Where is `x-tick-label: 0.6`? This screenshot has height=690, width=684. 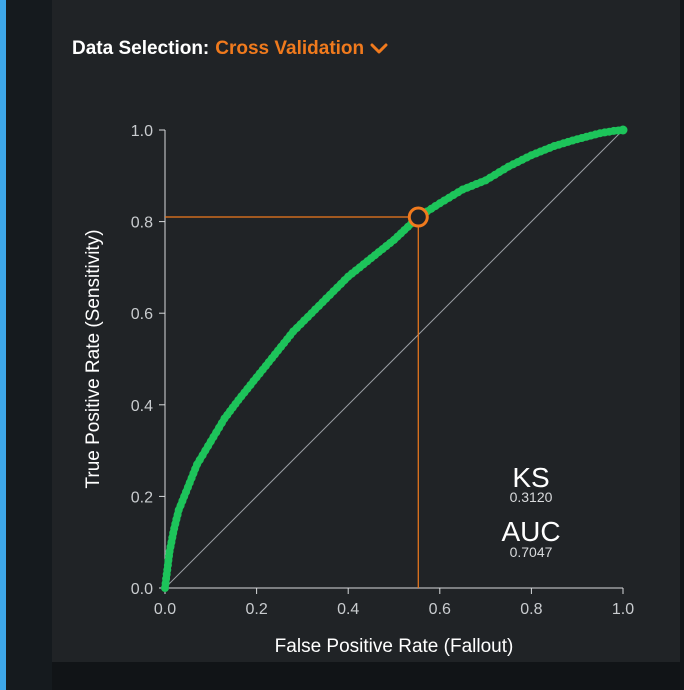
x-tick-label: 0.6 is located at coordinates (440, 609).